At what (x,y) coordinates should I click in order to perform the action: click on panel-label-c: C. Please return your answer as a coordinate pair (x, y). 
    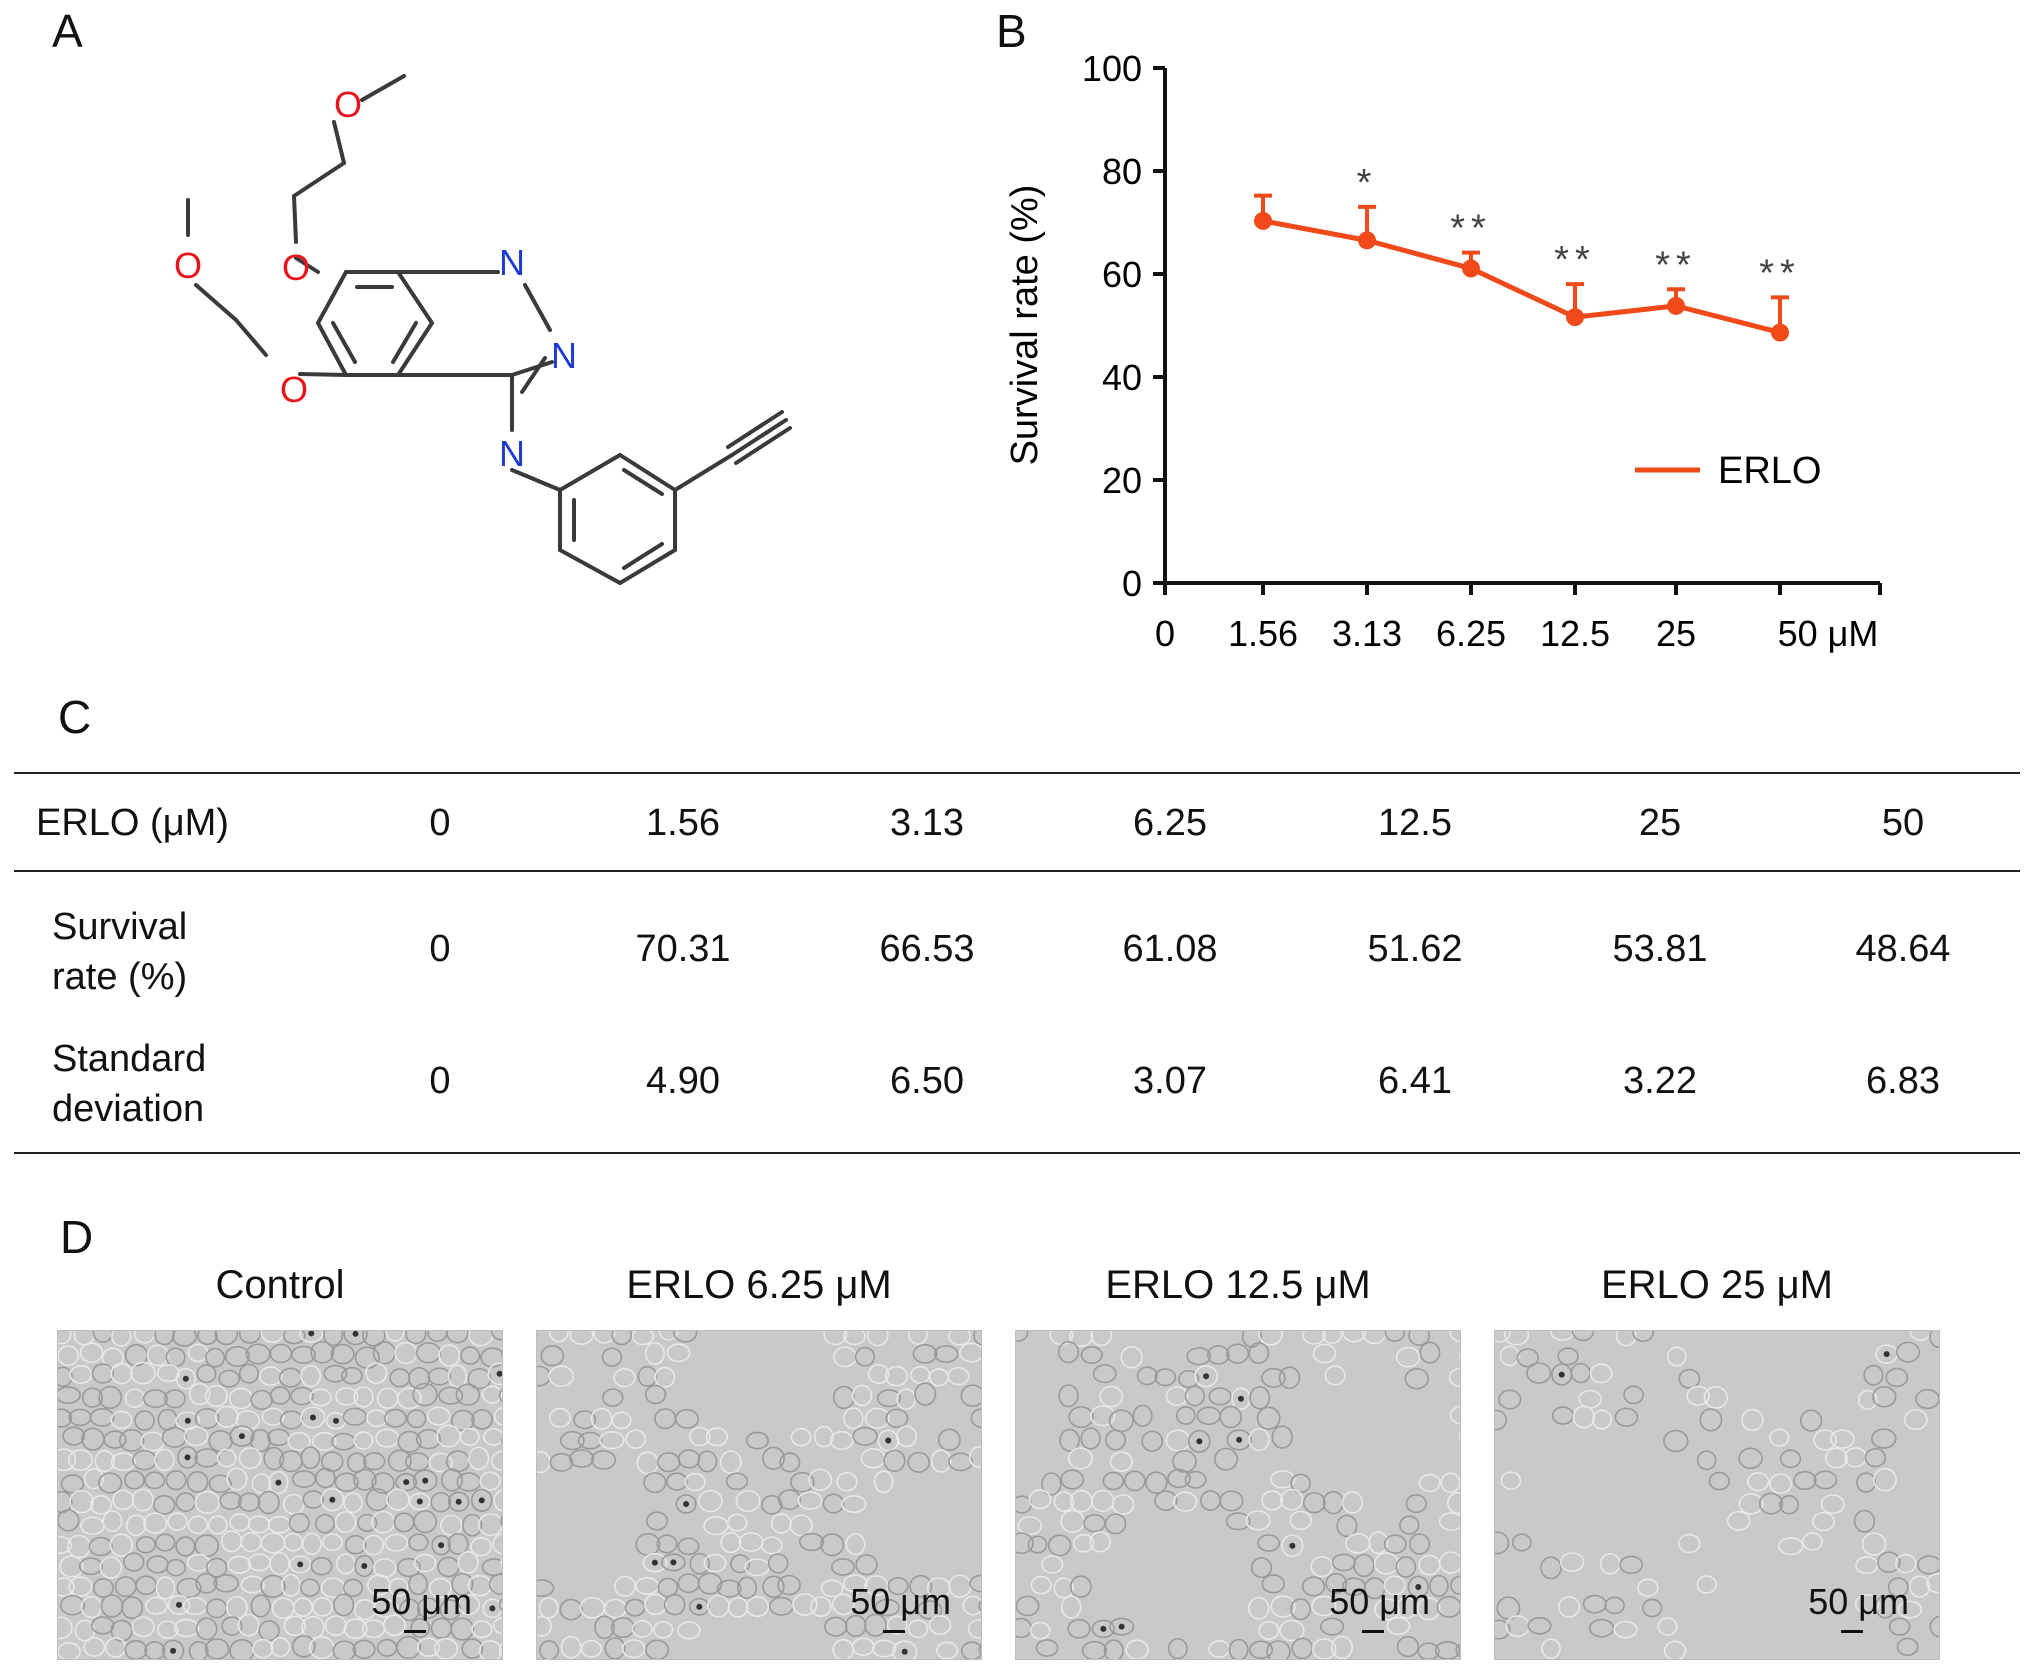
    Looking at the image, I should click on (75, 717).